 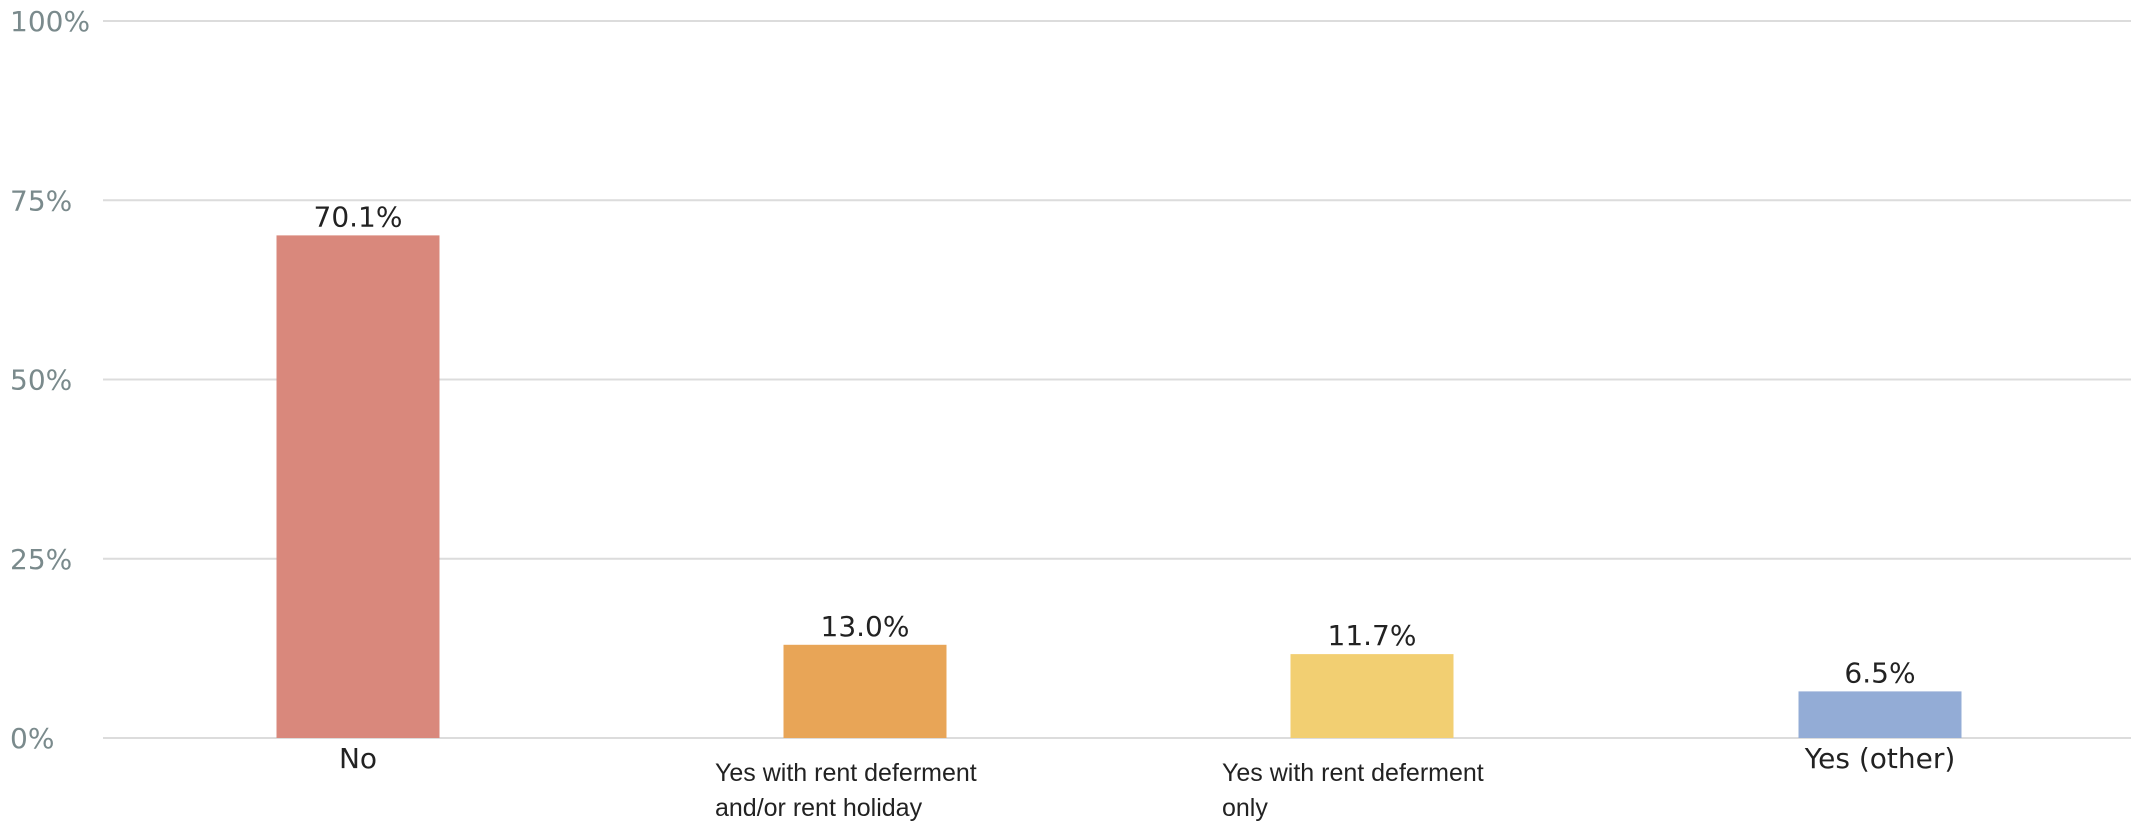 I want to click on category-label: Yes with rent deferment only, so click(x=1353, y=790).